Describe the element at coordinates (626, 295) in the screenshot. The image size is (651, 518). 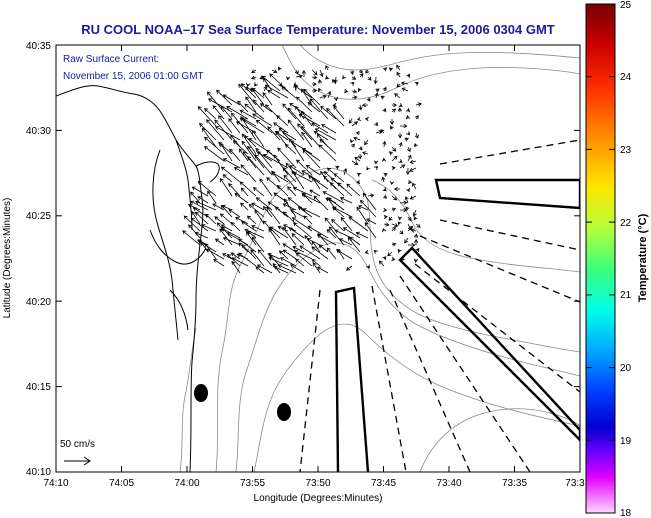
I see `colorbar-tick-label: 21` at that location.